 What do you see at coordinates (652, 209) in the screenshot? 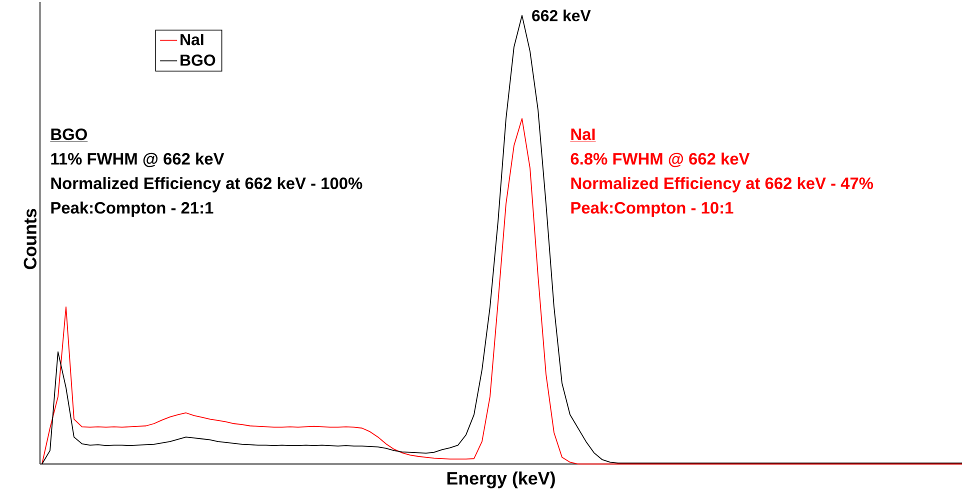
I see `annotation: Peak:Compton - 10:1` at bounding box center [652, 209].